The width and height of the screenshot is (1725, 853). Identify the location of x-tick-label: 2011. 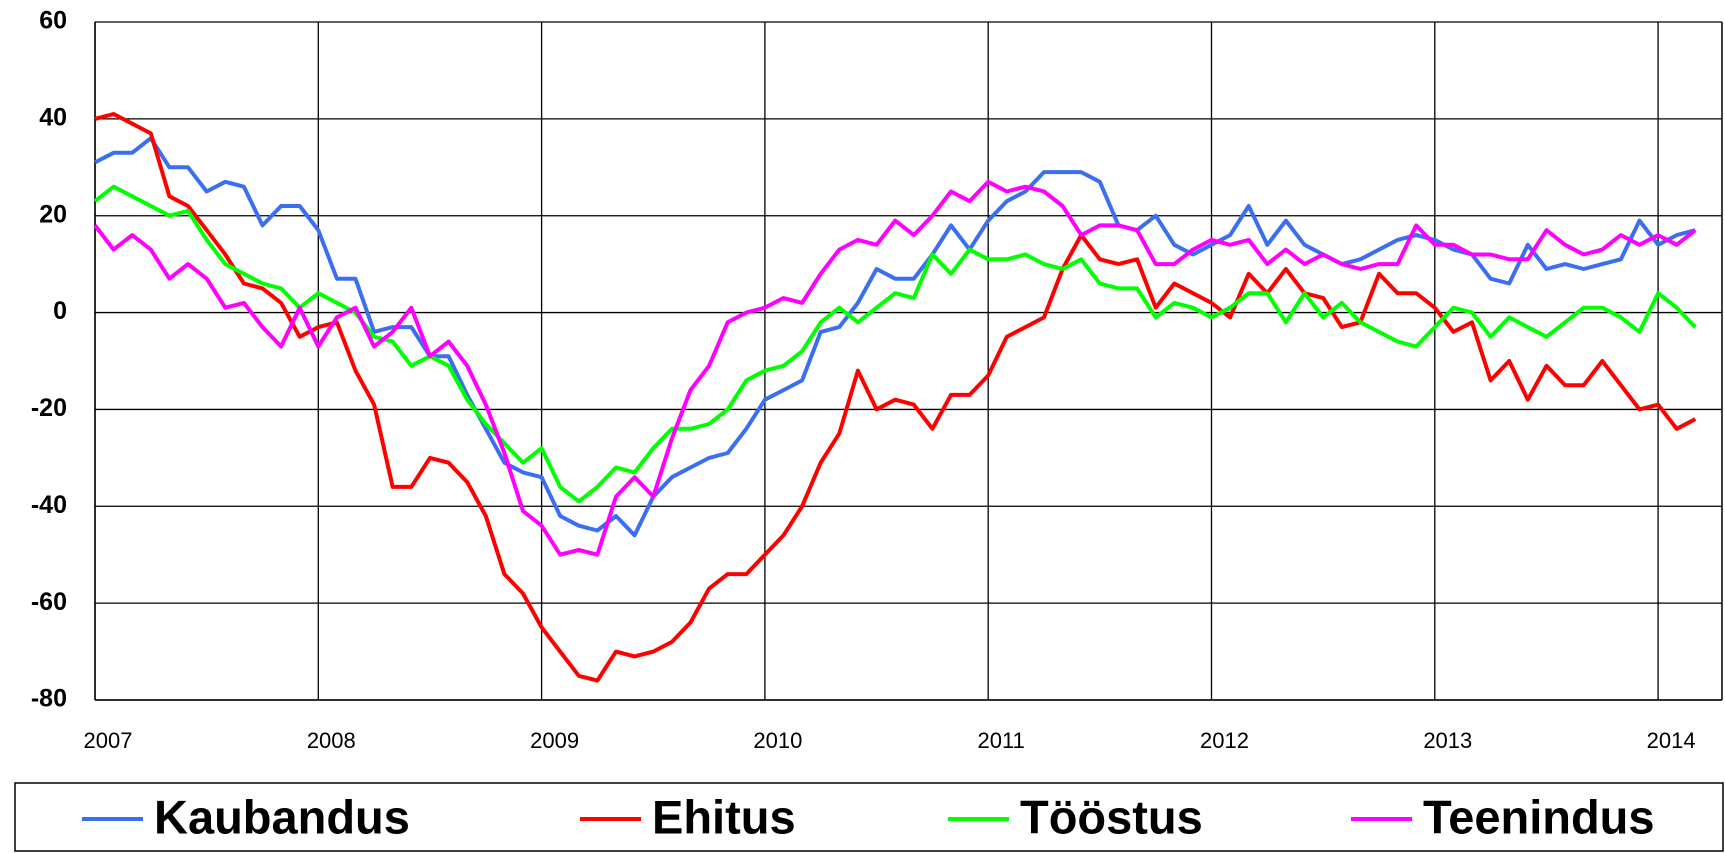
(1001, 740).